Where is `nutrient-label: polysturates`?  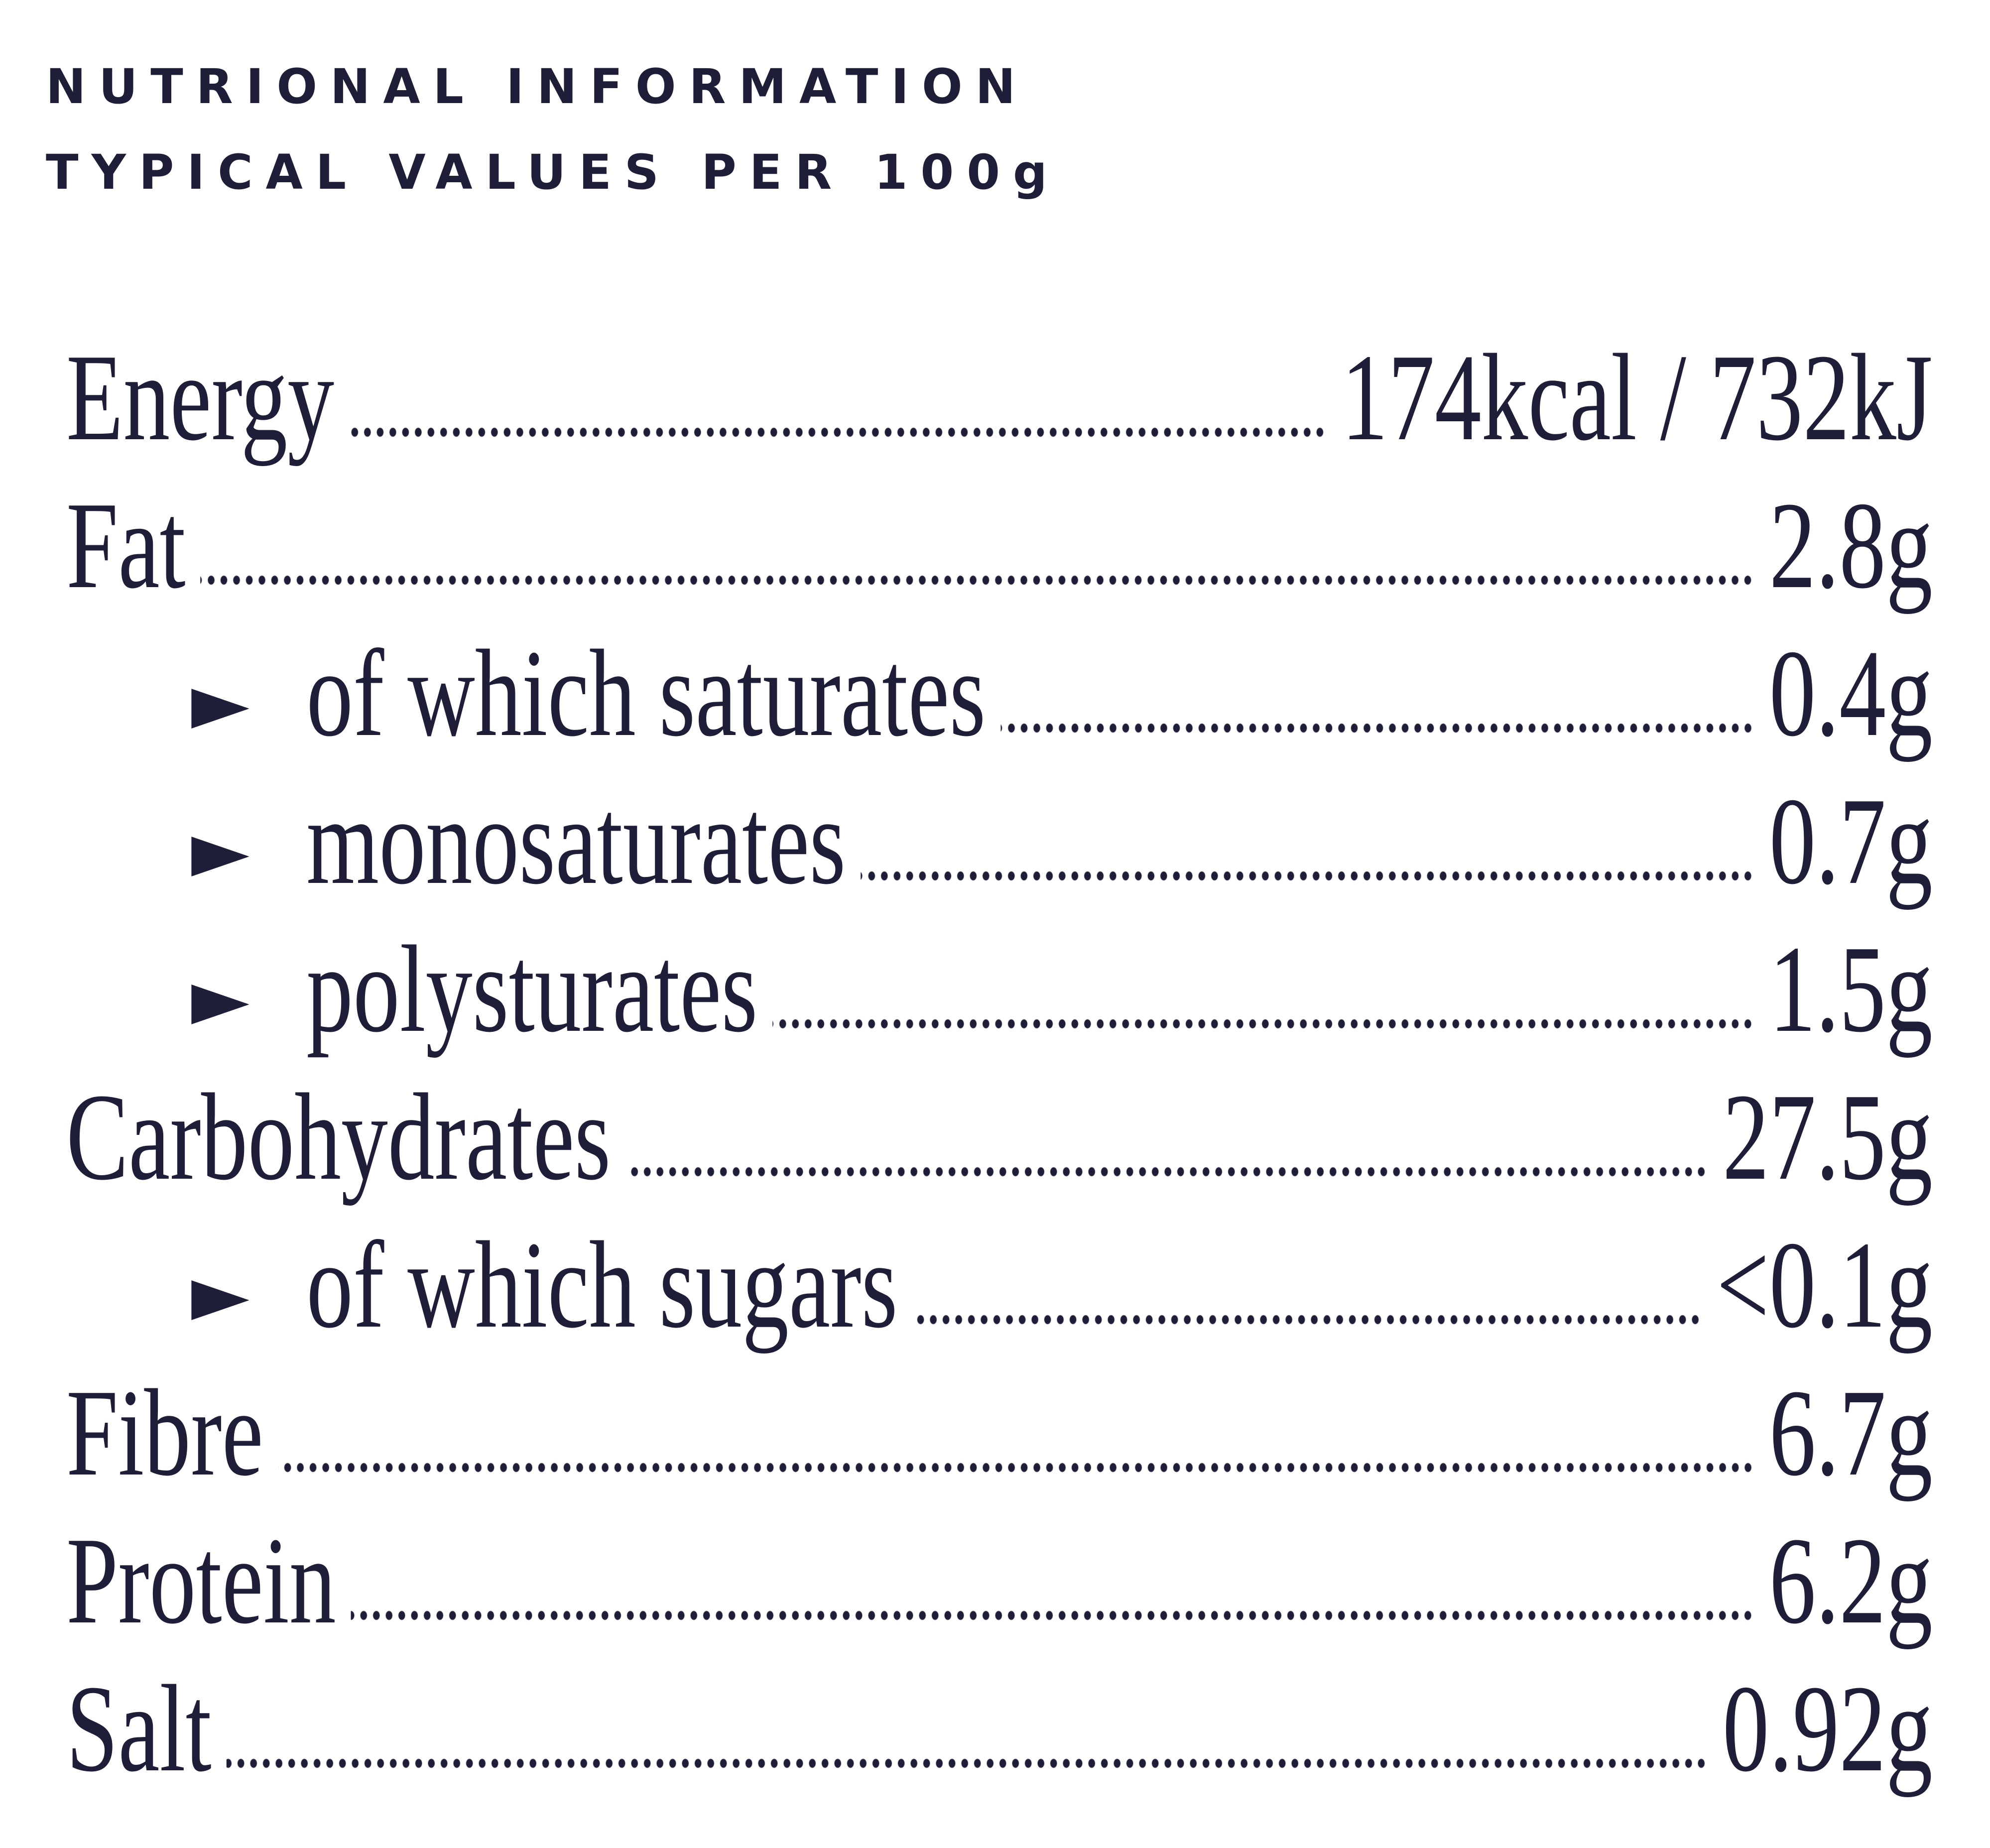
nutrient-label: polysturates is located at coordinates (532, 989).